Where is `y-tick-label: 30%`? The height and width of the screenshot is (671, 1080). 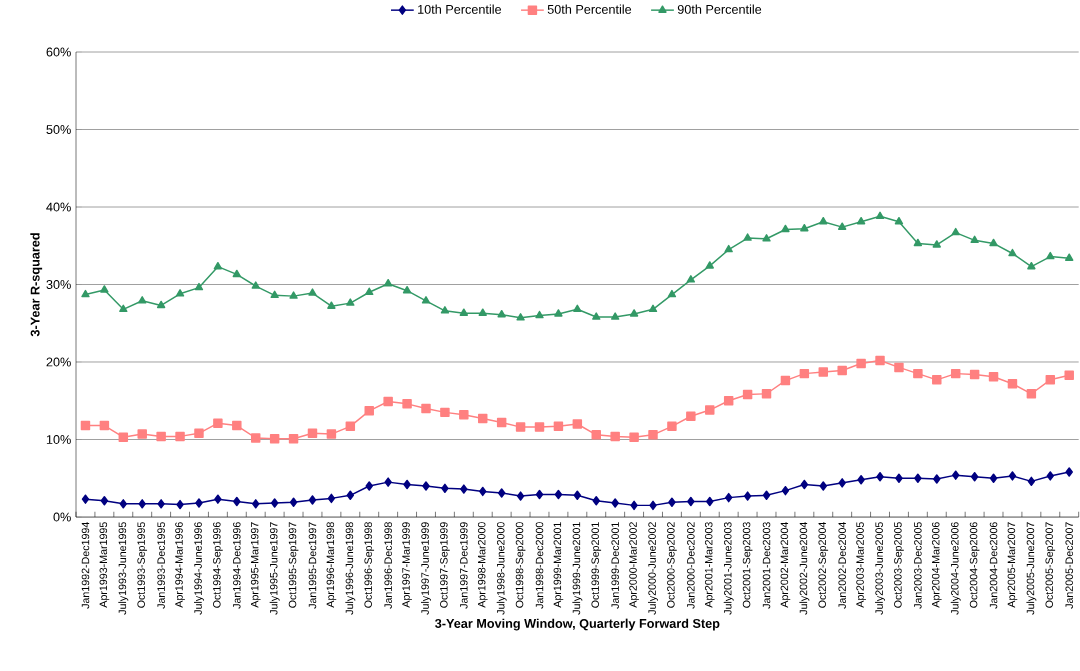 y-tick-label: 30% is located at coordinates (58, 284).